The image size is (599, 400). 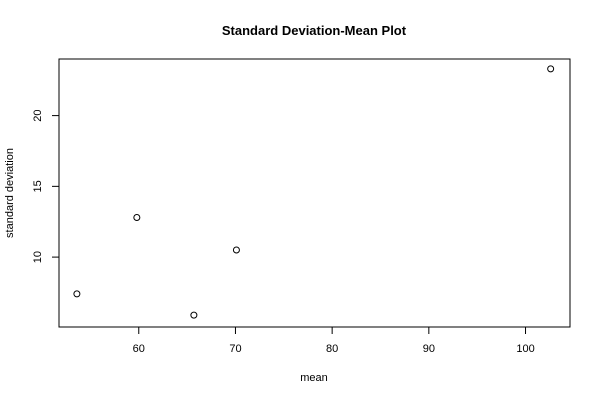 I want to click on chart-title: Standard Deviation-Mean Plot, so click(x=314, y=30).